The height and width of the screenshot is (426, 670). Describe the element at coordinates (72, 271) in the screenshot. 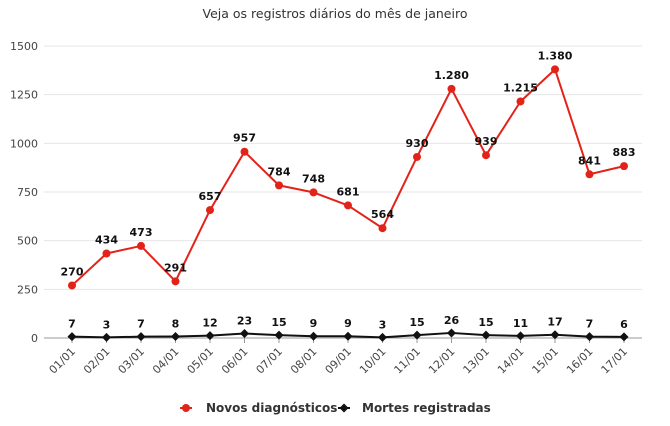

I see `data-label: 270` at that location.